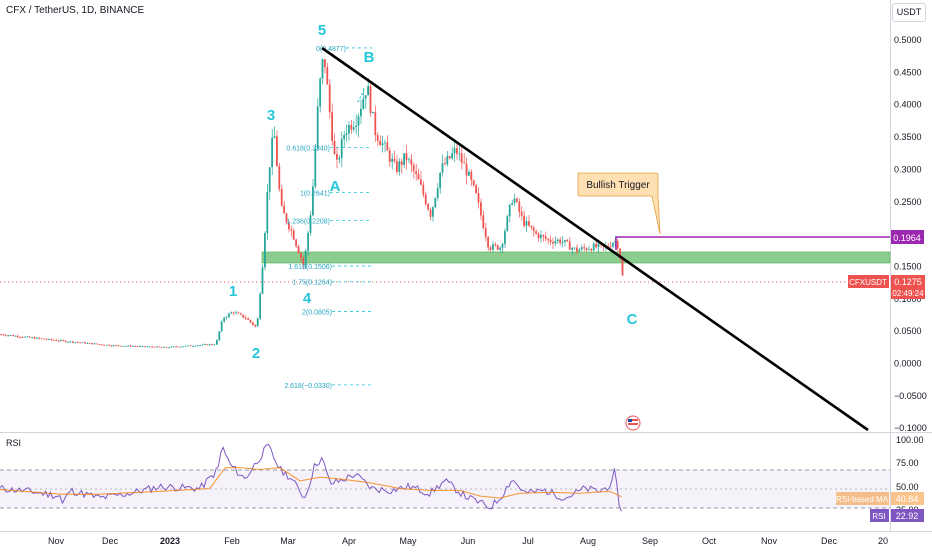 The image size is (932, 555). What do you see at coordinates (588, 541) in the screenshot?
I see `time-tick-label: Aug` at bounding box center [588, 541].